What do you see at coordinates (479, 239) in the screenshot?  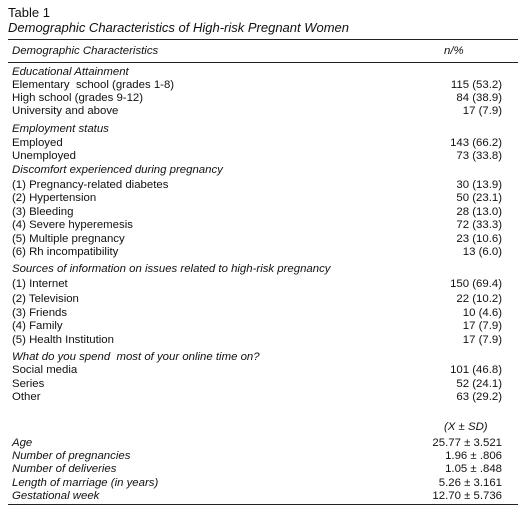 I see `row-value: 23 (10.6)` at bounding box center [479, 239].